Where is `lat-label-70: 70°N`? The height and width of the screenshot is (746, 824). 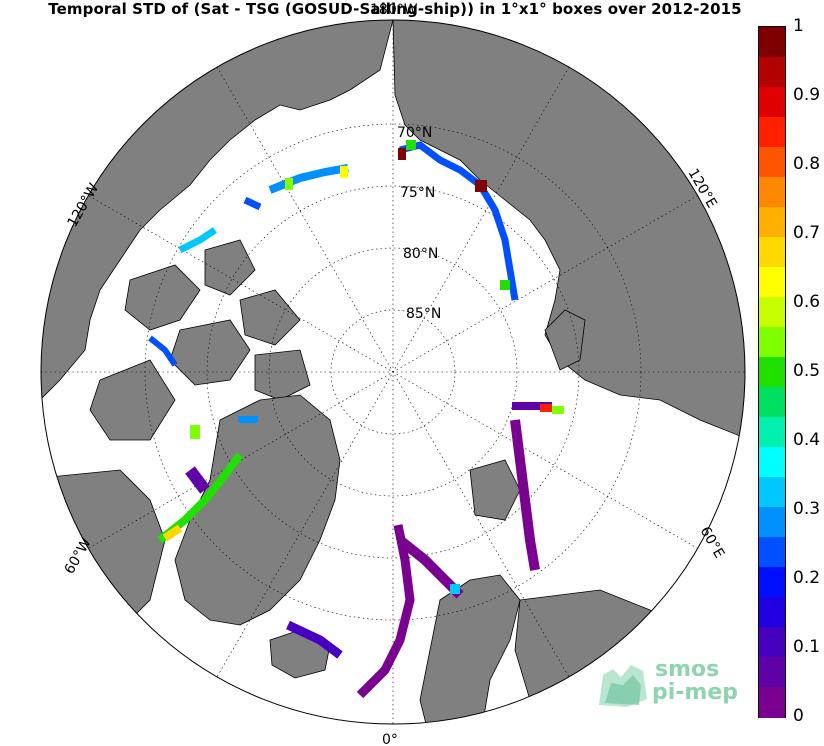 lat-label-70: 70°N is located at coordinates (414, 133).